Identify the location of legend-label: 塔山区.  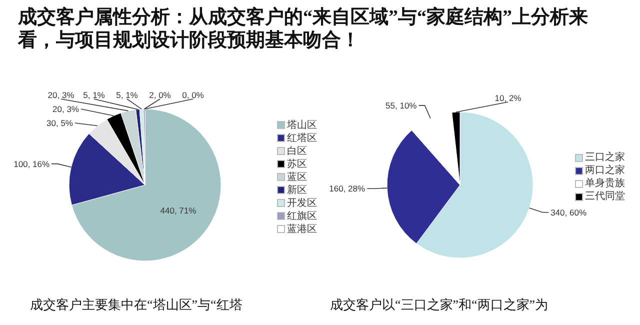
(302, 125).